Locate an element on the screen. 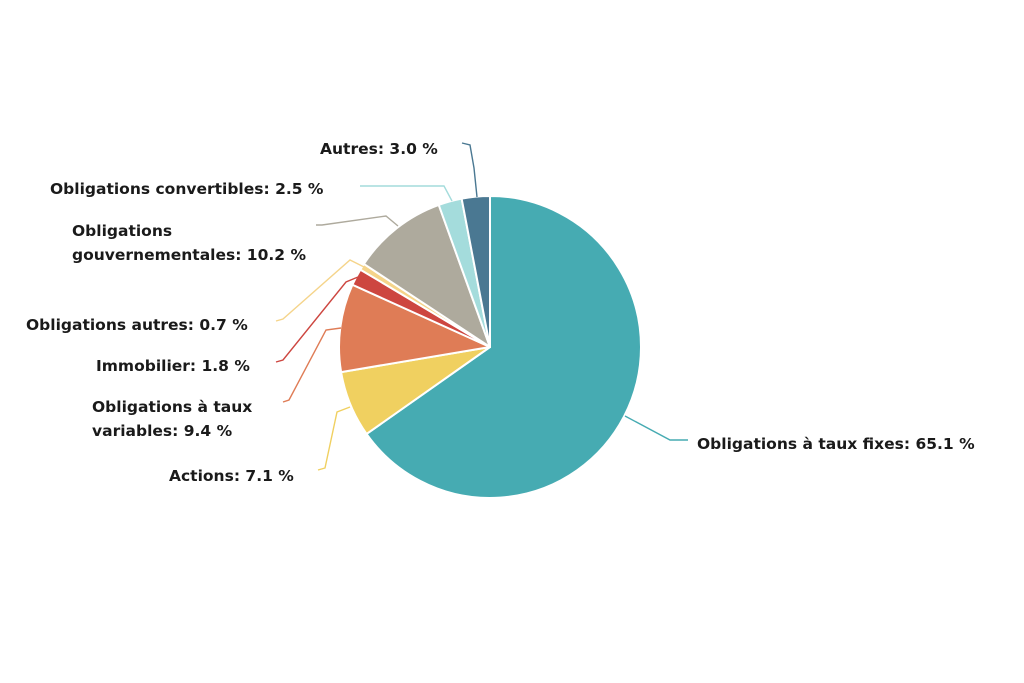 The width and height of the screenshot is (1024, 683). slice-label-immobilier: Immobilier: 1.8 % is located at coordinates (173, 366).